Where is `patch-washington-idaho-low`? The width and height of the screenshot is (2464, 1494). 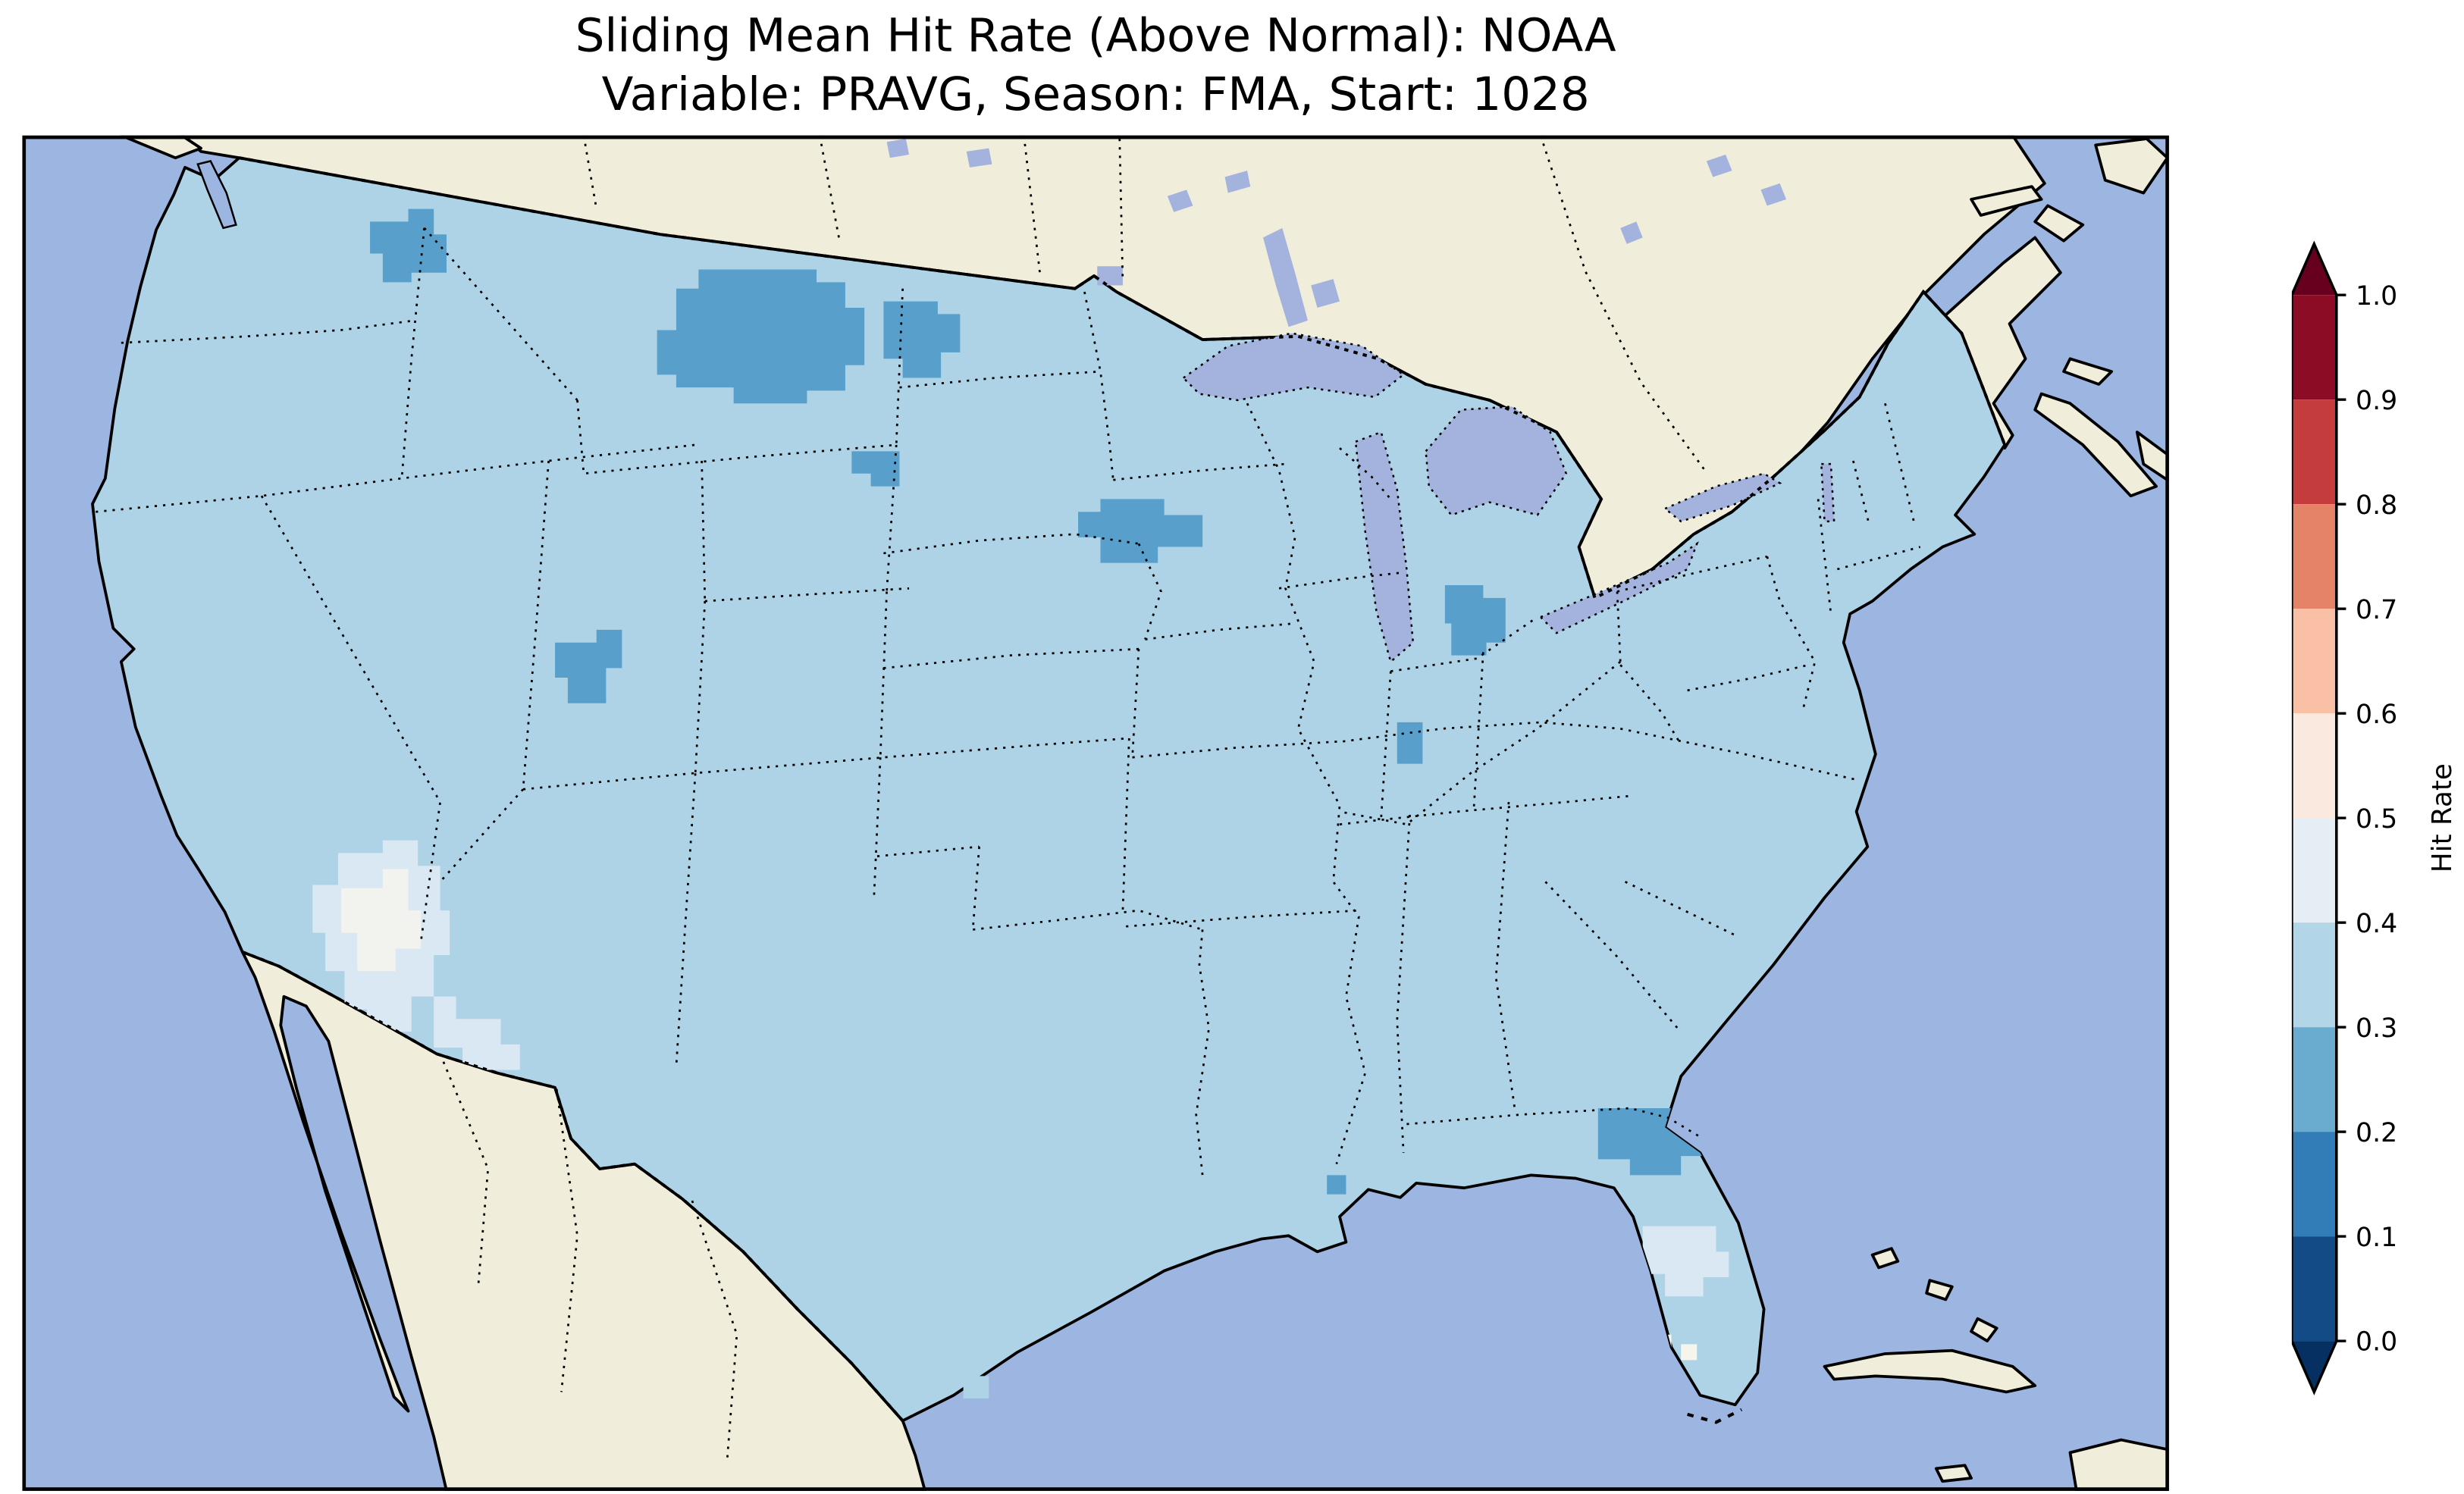
patch-washington-idaho-low is located at coordinates (408, 245).